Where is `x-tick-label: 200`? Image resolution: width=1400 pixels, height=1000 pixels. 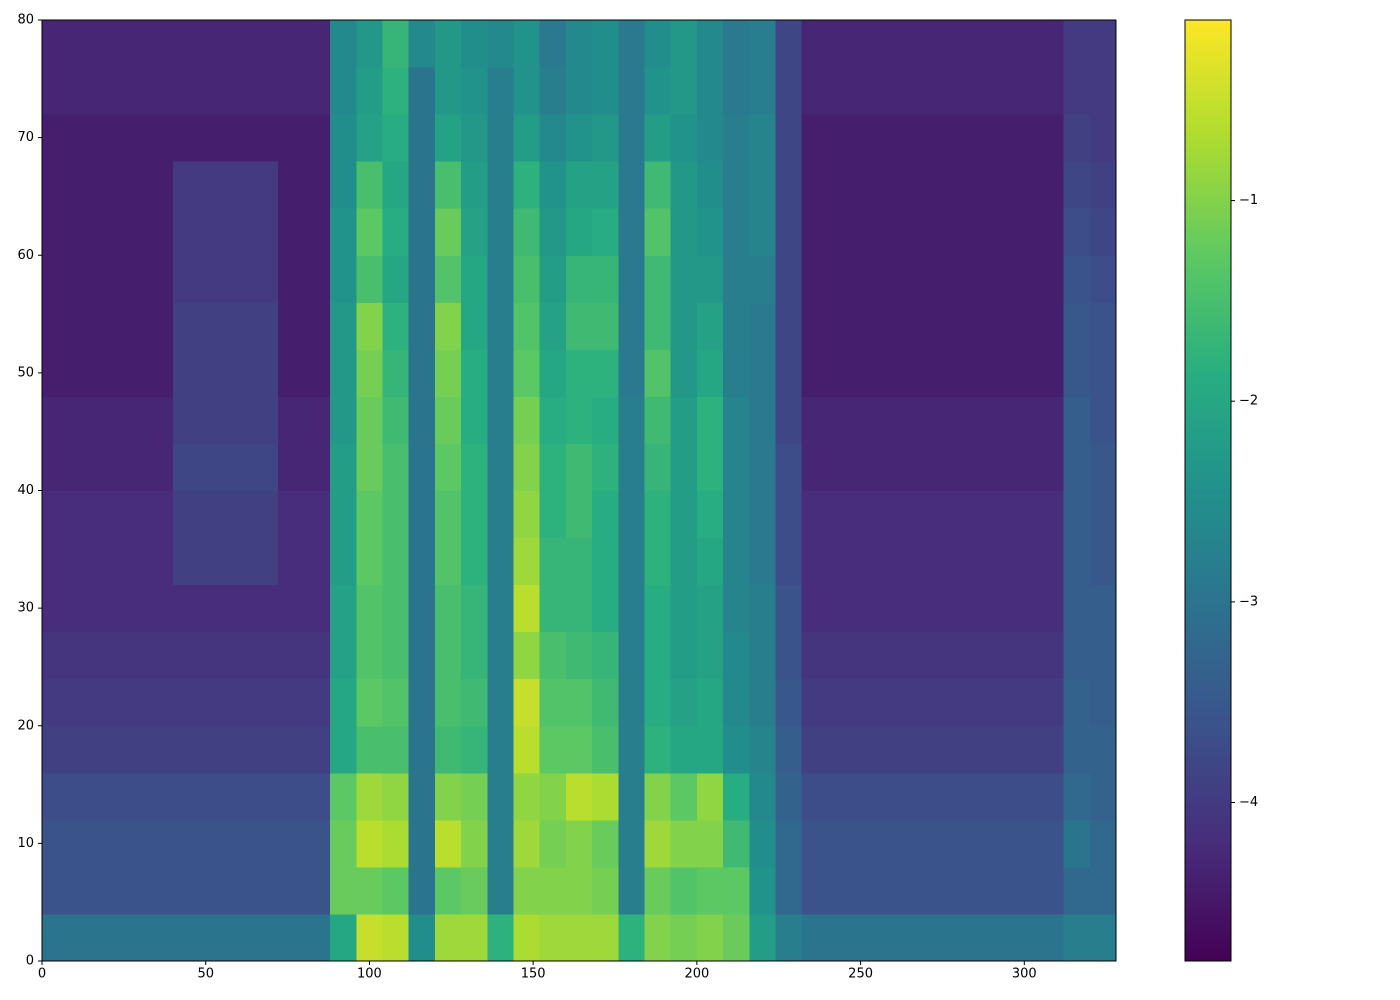
x-tick-label: 200 is located at coordinates (696, 974).